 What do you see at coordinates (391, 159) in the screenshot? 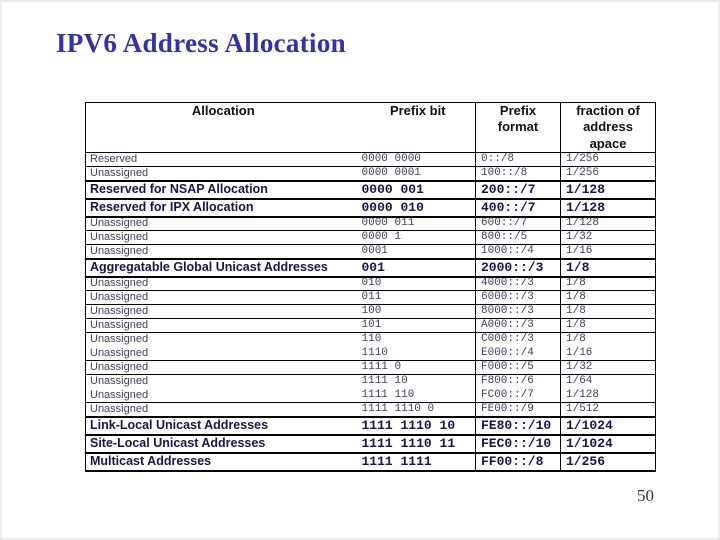
I see `prefix-bit-cell: 0000 0000` at bounding box center [391, 159].